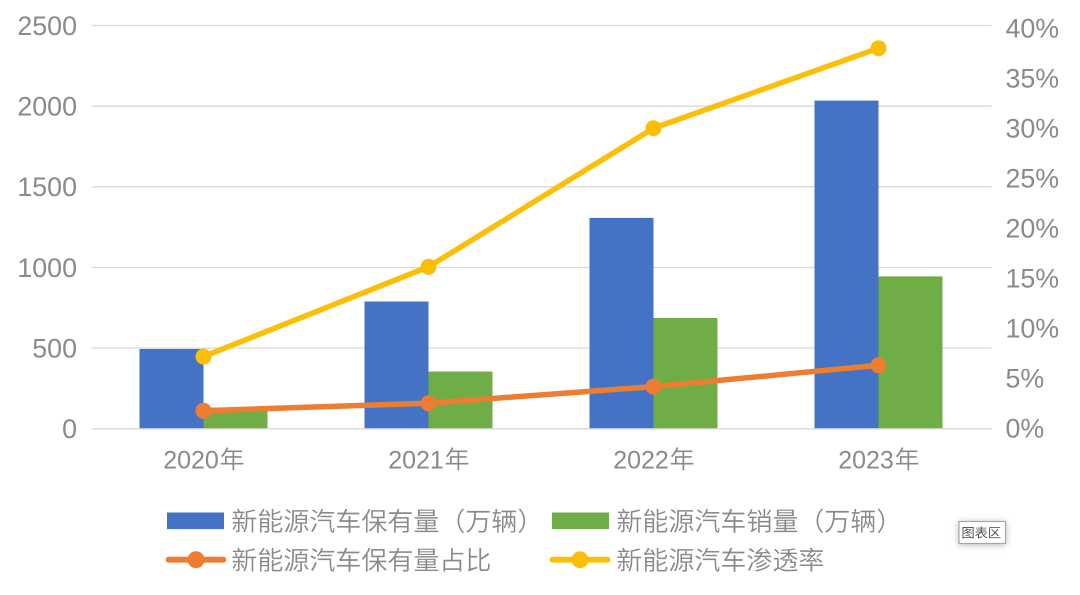 Image resolution: width=1080 pixels, height=595 pixels. What do you see at coordinates (1033, 179) in the screenshot?
I see `svg-text: 25%` at bounding box center [1033, 179].